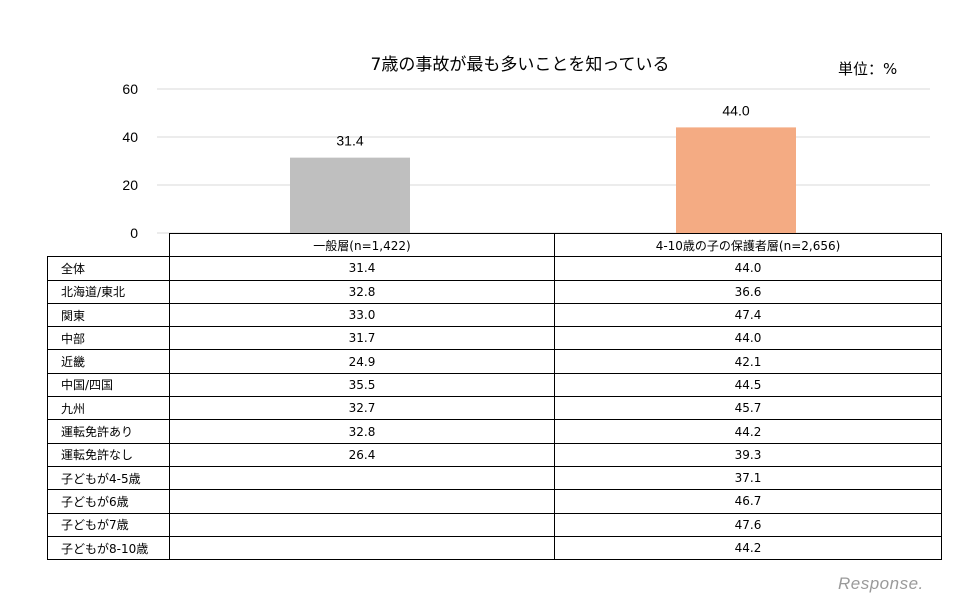  I want to click on unit-label: 単位：%, so click(868, 69).